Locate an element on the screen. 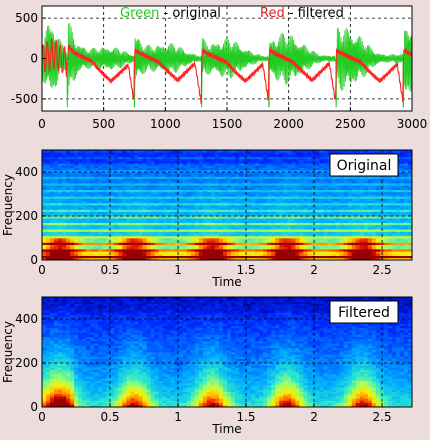 This screenshot has height=440, width=430. x-tick-label: 2 is located at coordinates (314, 270).